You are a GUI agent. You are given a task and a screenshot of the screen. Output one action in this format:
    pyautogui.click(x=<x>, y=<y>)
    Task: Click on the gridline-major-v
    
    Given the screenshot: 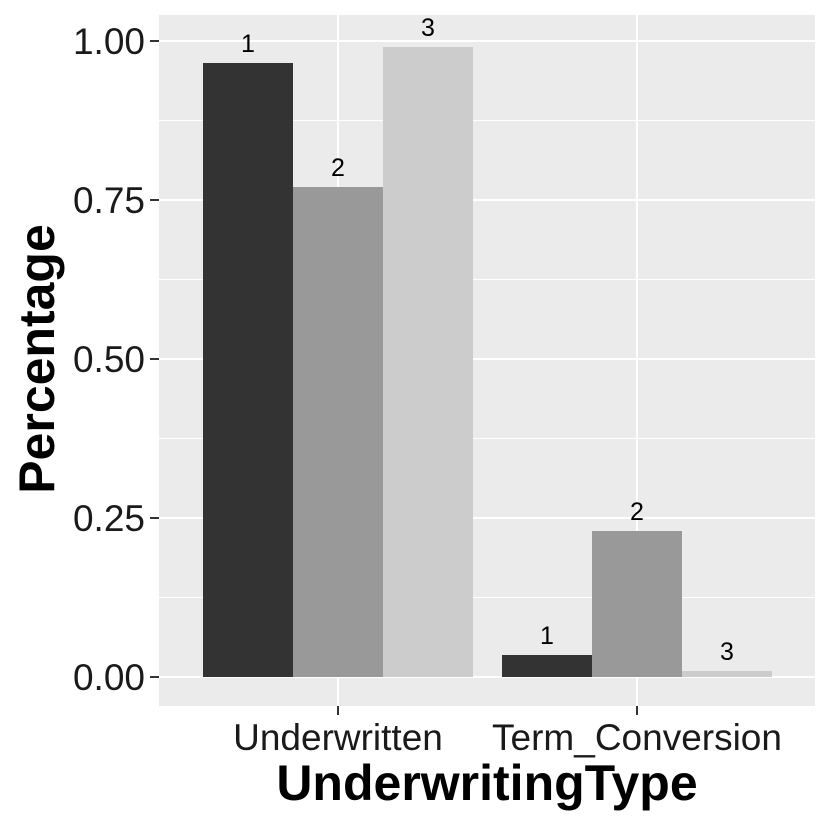 What is the action you would take?
    pyautogui.click(x=637, y=360)
    